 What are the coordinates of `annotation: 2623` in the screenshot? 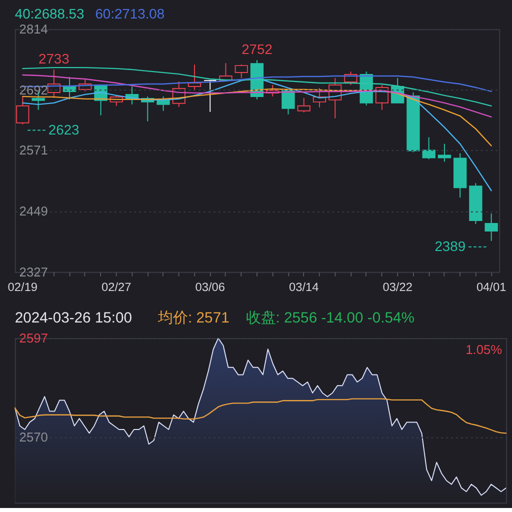 It's located at (64, 129).